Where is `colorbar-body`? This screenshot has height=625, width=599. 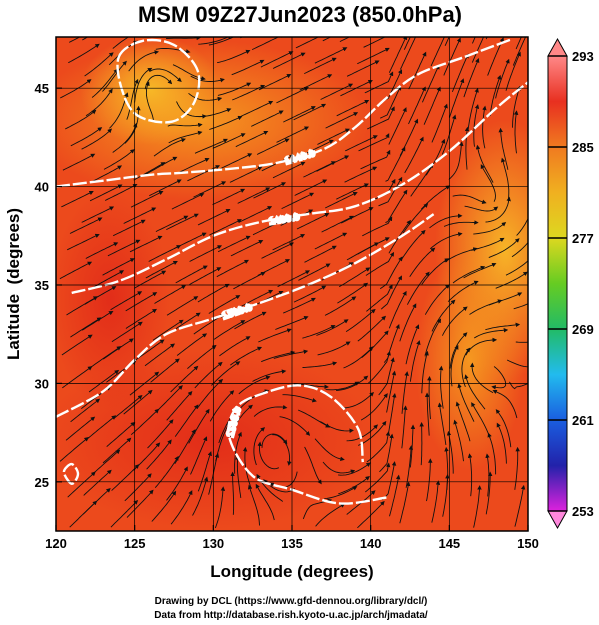
colorbar-body is located at coordinates (557, 283).